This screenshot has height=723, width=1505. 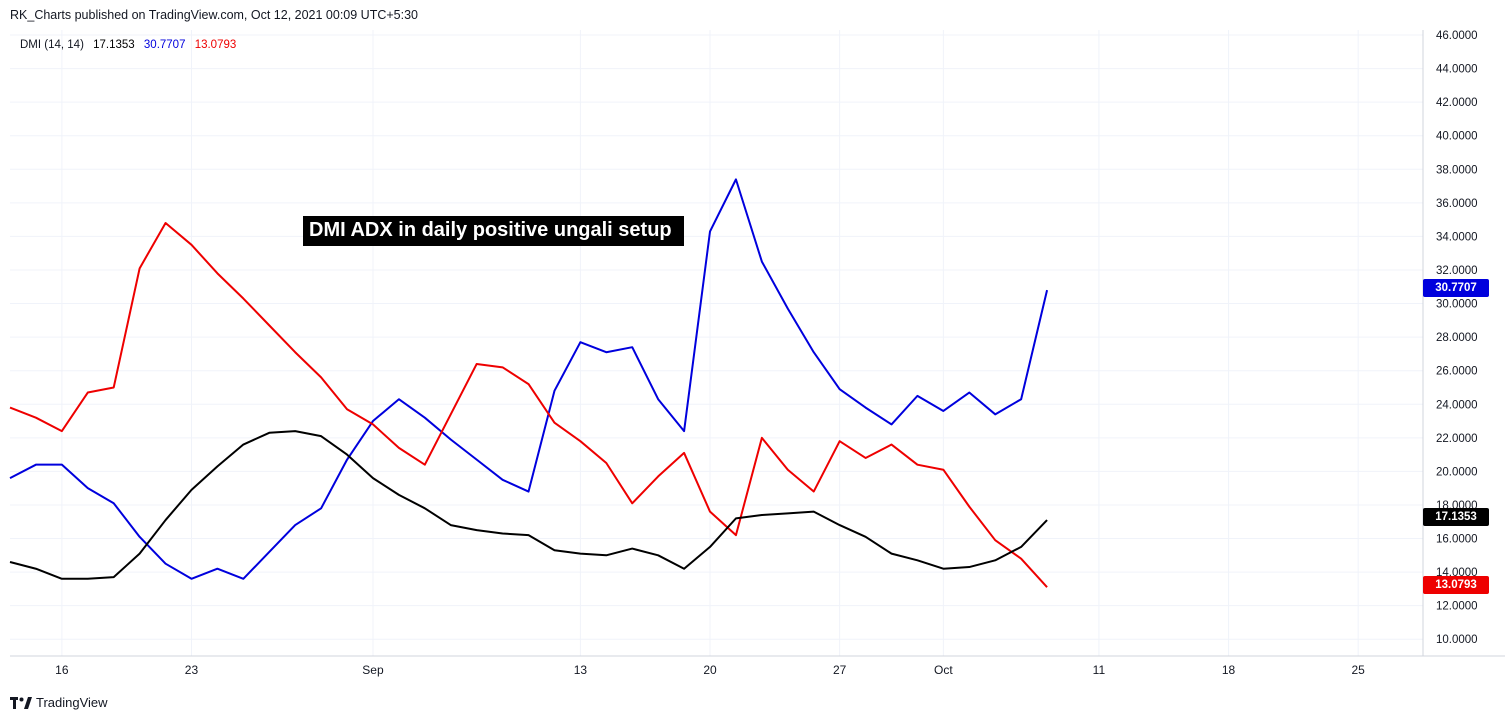 I want to click on x-tick-label: 18, so click(x=1229, y=670).